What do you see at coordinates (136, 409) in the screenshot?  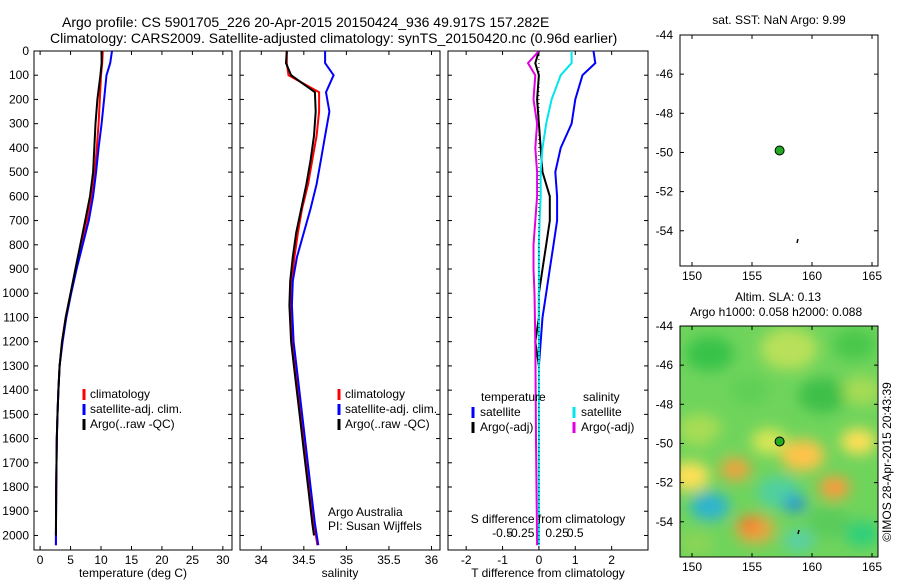 I see `temperature-legend-label: satellite-adj. clim.` at bounding box center [136, 409].